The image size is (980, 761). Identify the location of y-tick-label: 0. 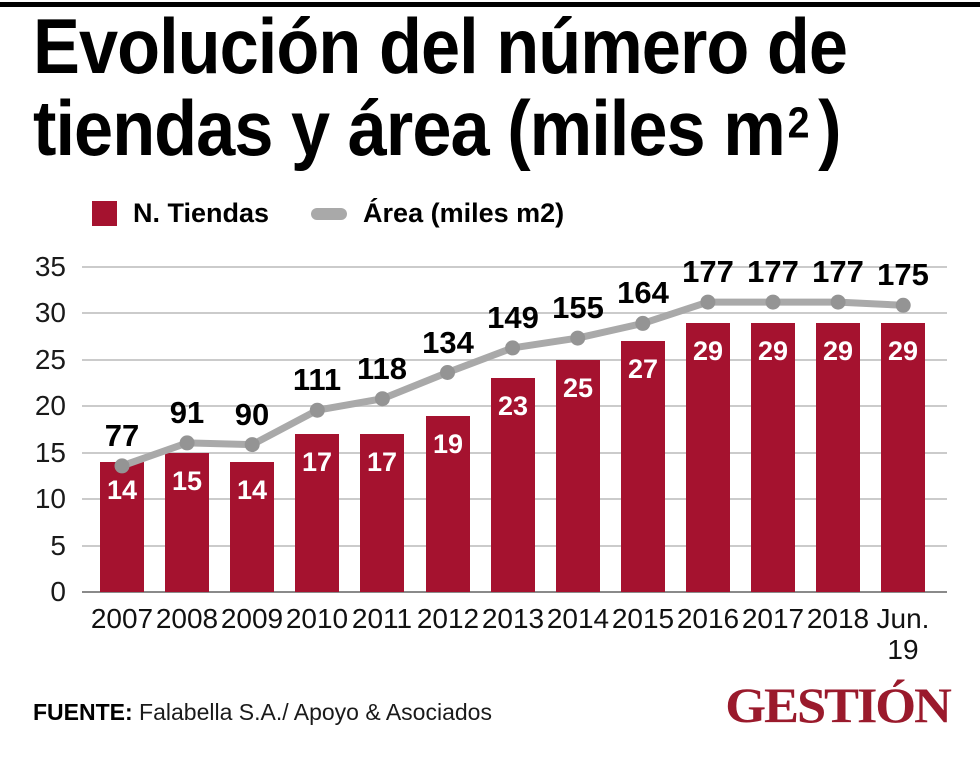
(58, 591).